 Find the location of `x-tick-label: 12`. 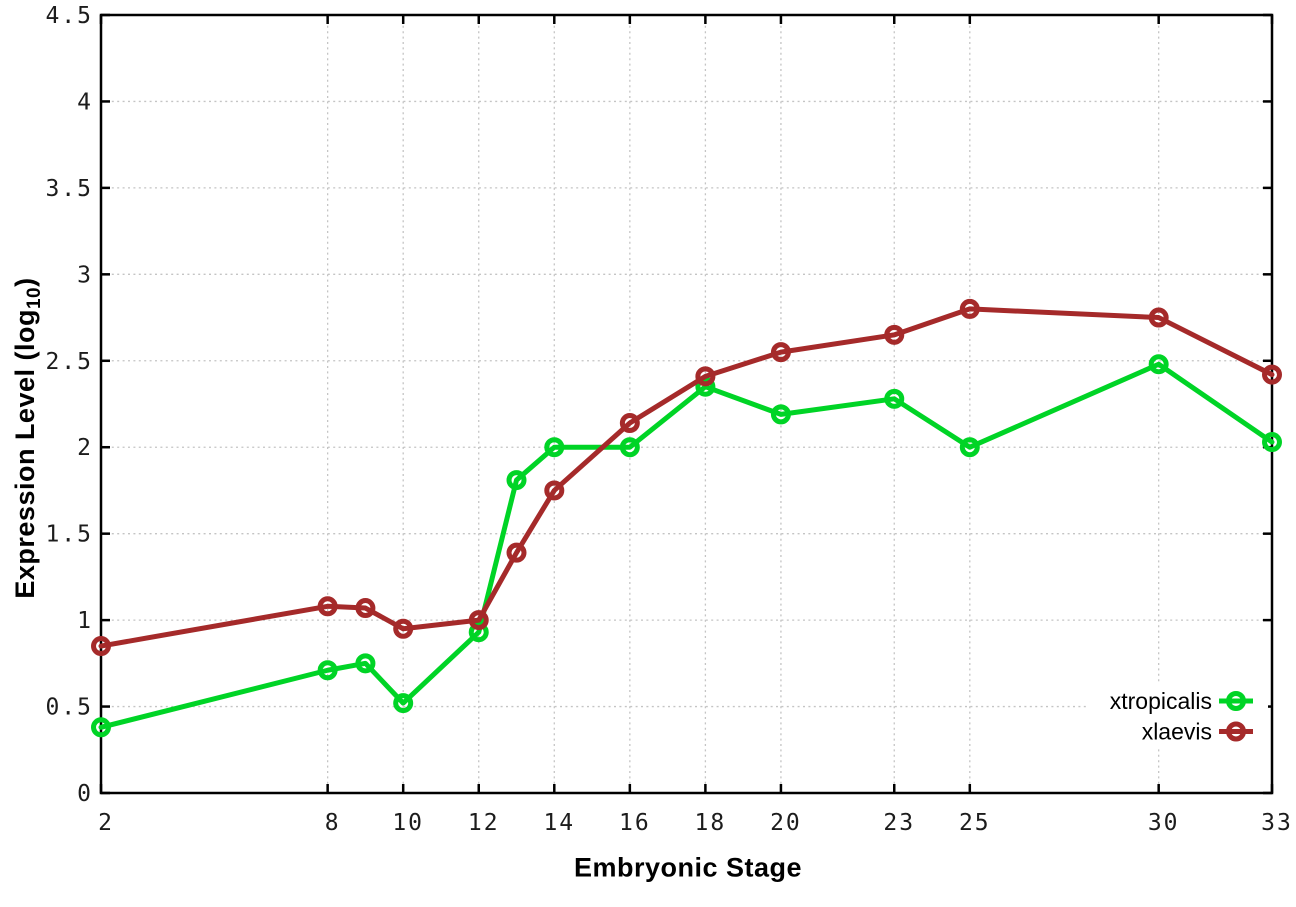

x-tick-label: 12 is located at coordinates (484, 823).